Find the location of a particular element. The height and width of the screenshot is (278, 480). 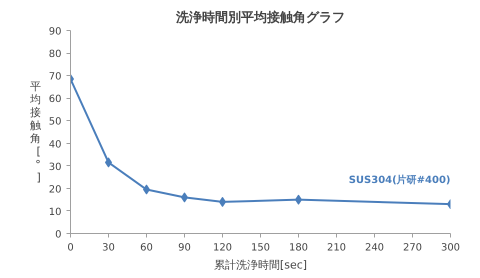

y-tick-label: 20 is located at coordinates (55, 190).